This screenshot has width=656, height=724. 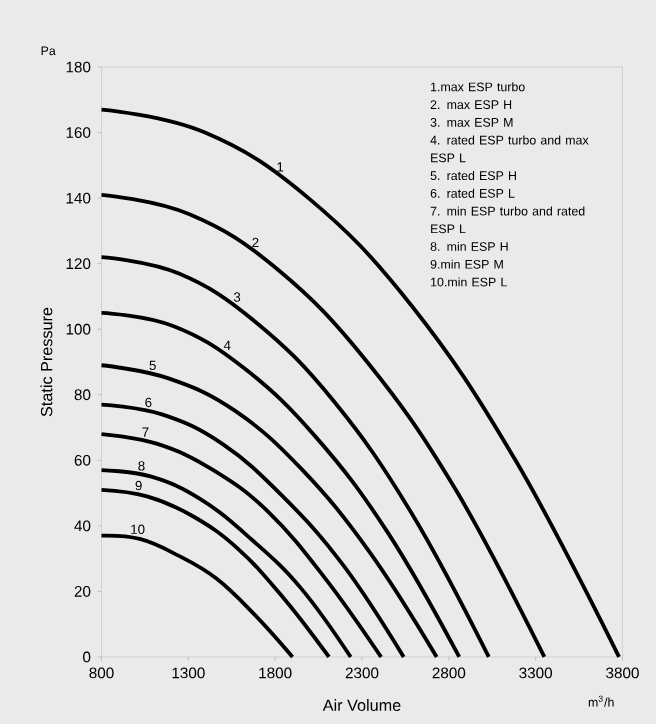 I want to click on y-axis-title: Static Pressure, so click(x=46, y=362).